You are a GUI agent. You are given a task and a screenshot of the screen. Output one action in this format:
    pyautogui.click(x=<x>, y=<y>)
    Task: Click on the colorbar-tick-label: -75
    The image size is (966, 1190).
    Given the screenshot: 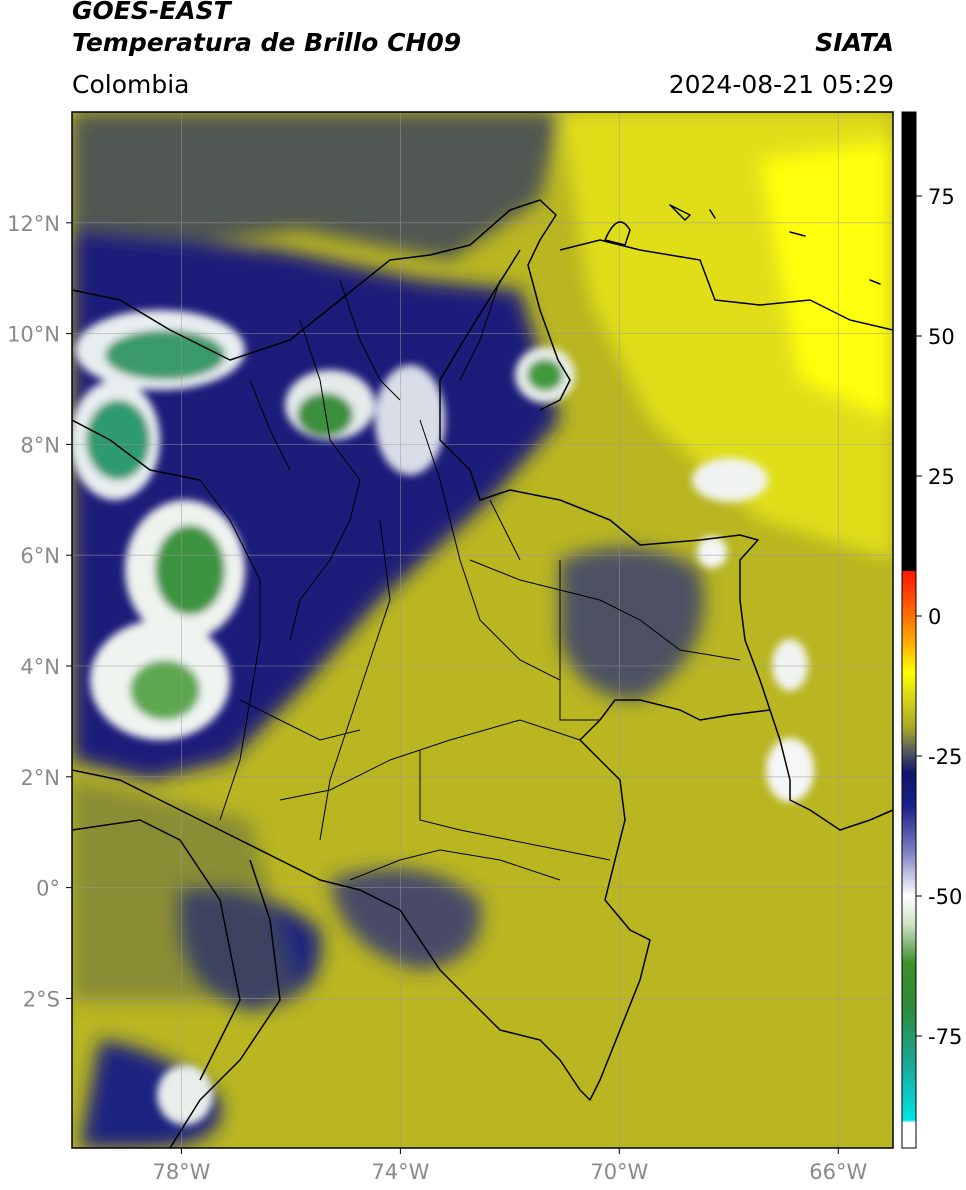 What is the action you would take?
    pyautogui.click(x=945, y=1037)
    